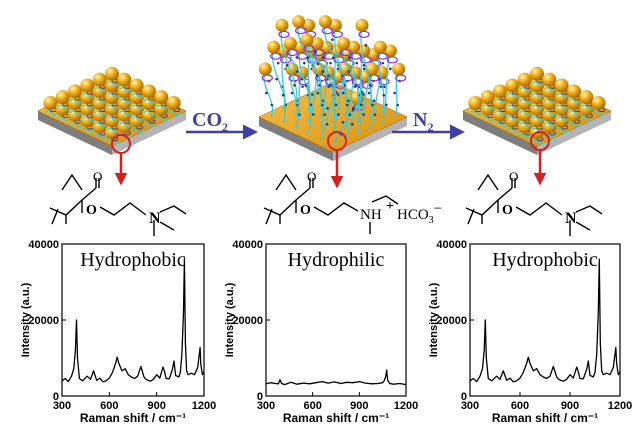 The height and width of the screenshot is (427, 636). Describe the element at coordinates (296, 139) in the screenshot. I see `substrate-side` at that location.